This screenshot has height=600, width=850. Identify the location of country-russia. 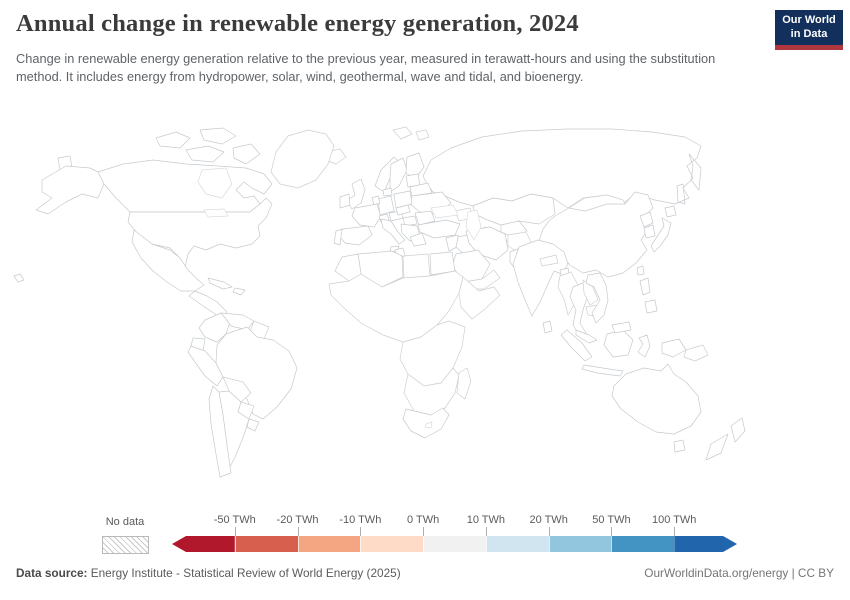
(379, 168).